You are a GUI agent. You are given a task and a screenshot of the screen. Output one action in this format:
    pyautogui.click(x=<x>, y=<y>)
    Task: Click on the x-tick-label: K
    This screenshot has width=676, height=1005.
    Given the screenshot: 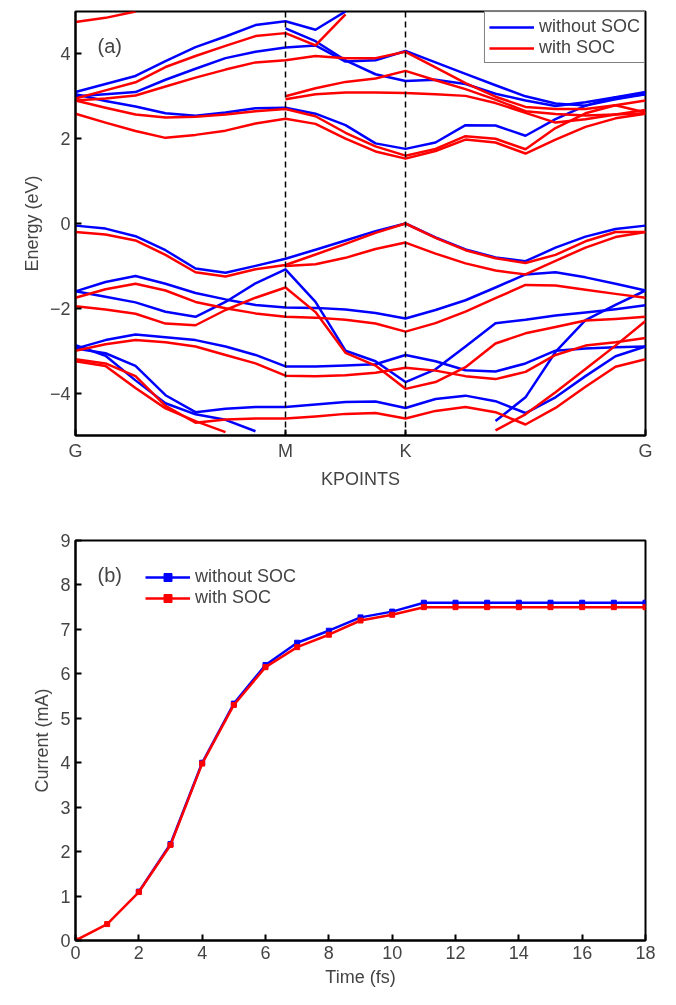 What is the action you would take?
    pyautogui.click(x=405, y=450)
    